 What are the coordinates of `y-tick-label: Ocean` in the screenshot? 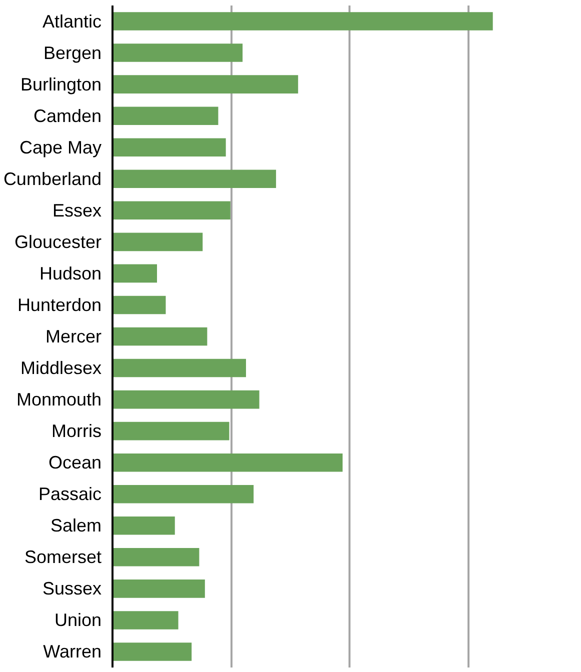 It's located at (75, 462).